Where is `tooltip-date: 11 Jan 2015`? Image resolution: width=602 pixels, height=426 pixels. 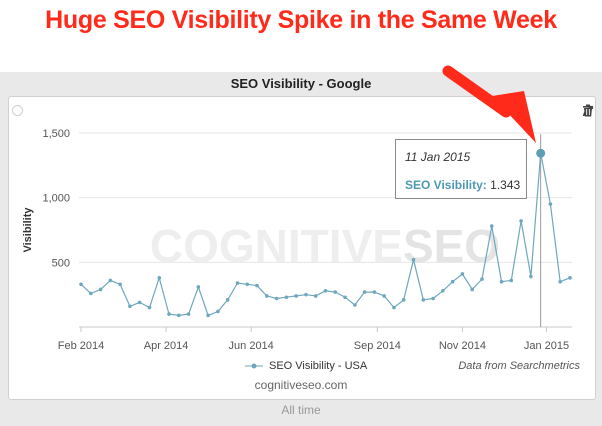
tooltip-date: 11 Jan 2015 is located at coordinates (438, 157).